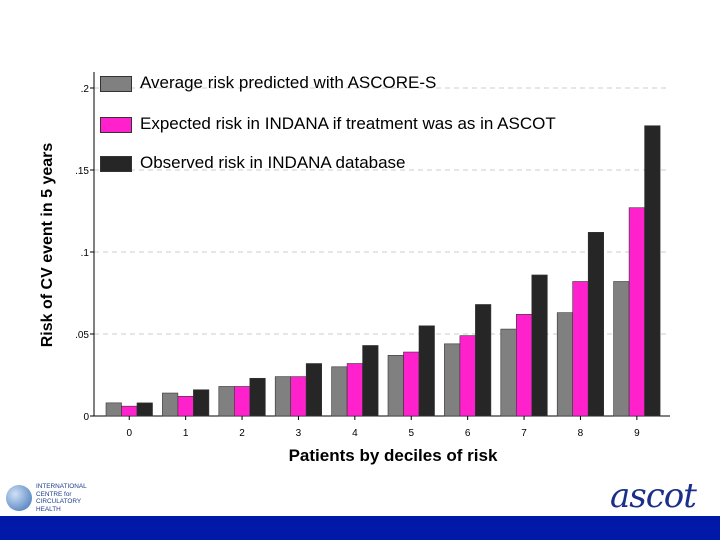 This screenshot has width=720, height=540. Describe the element at coordinates (299, 433) in the screenshot. I see `x-tick-label: 3` at that location.